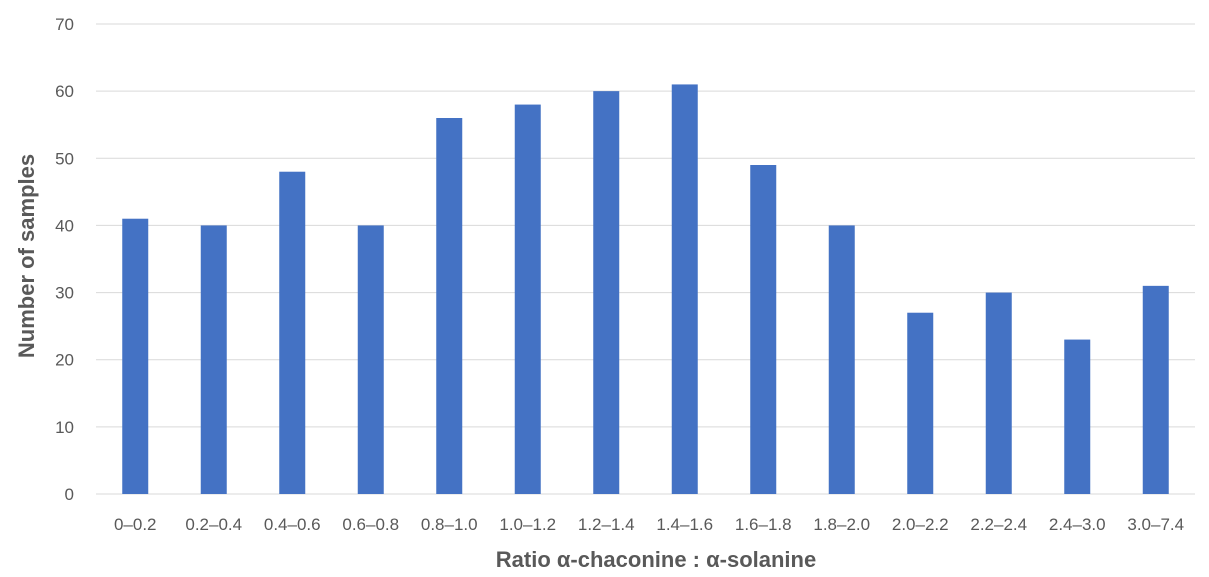  What do you see at coordinates (64, 24) in the screenshot?
I see `y-tick-label: 70` at bounding box center [64, 24].